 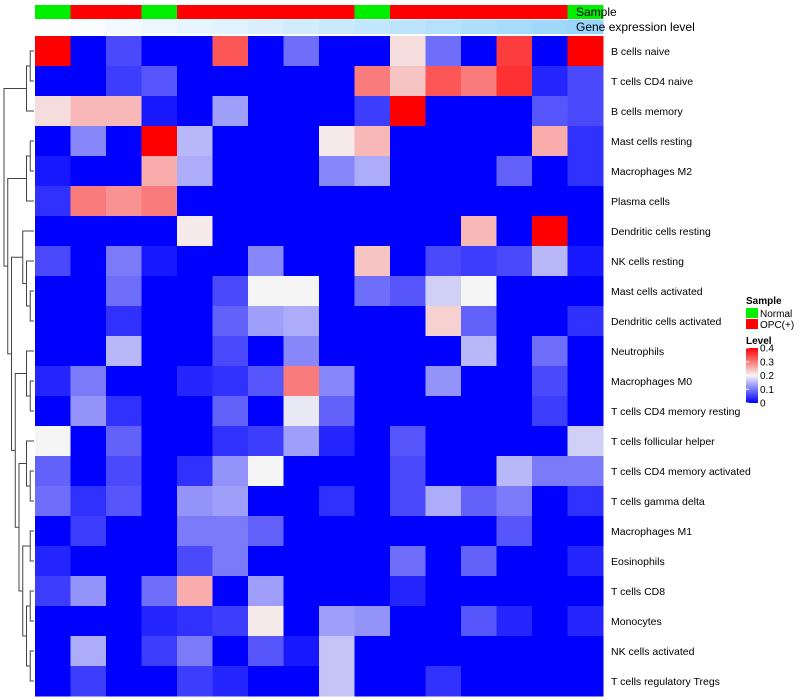 What do you see at coordinates (640, 202) in the screenshot?
I see `row-label: Plasma cells` at bounding box center [640, 202].